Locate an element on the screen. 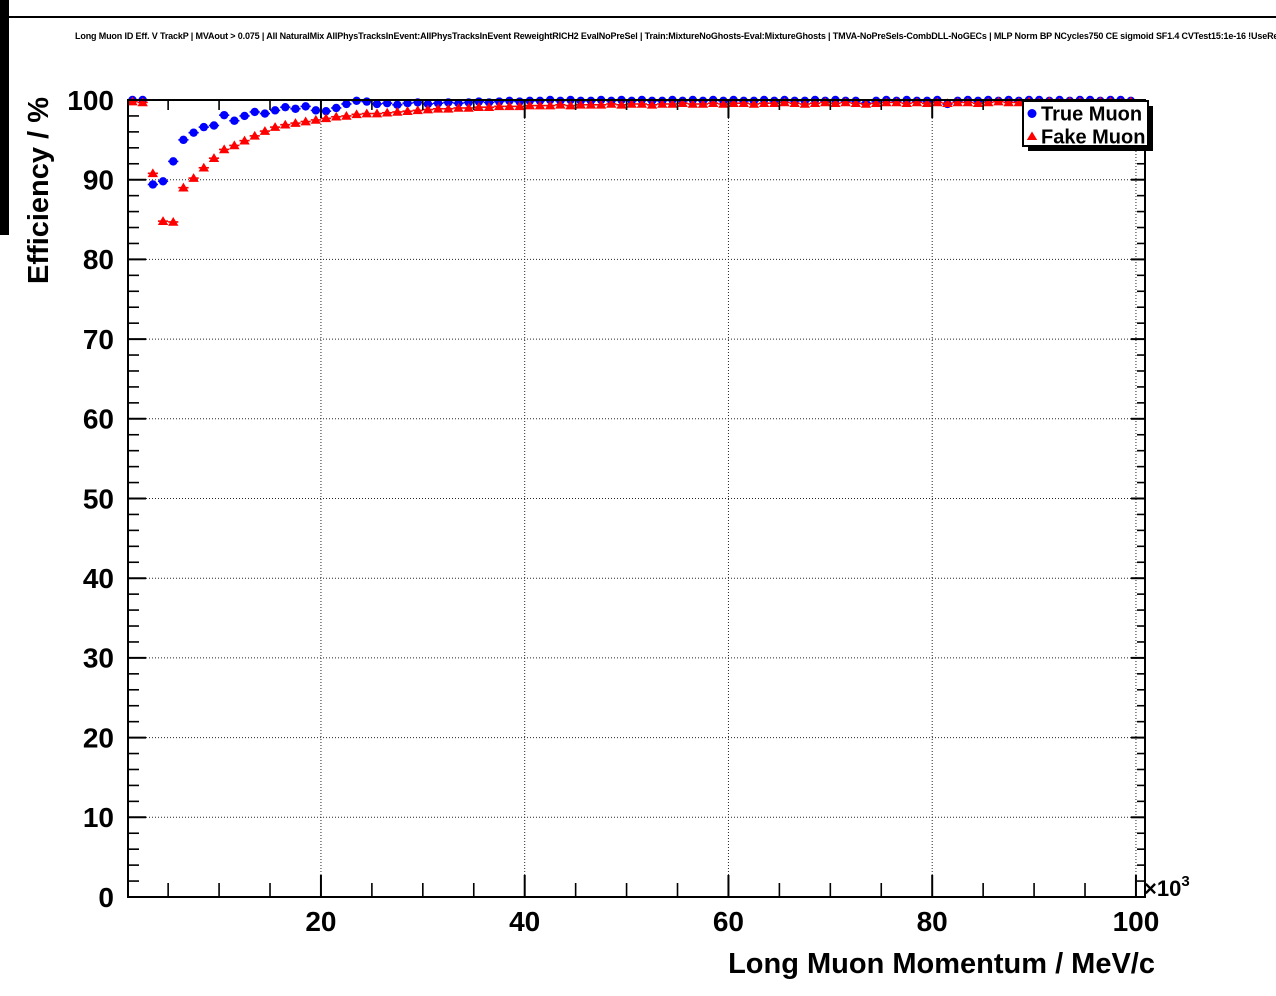 The height and width of the screenshot is (996, 1276). x-axis-title: Long Muon Momentum / MeV/c is located at coordinates (941, 964).